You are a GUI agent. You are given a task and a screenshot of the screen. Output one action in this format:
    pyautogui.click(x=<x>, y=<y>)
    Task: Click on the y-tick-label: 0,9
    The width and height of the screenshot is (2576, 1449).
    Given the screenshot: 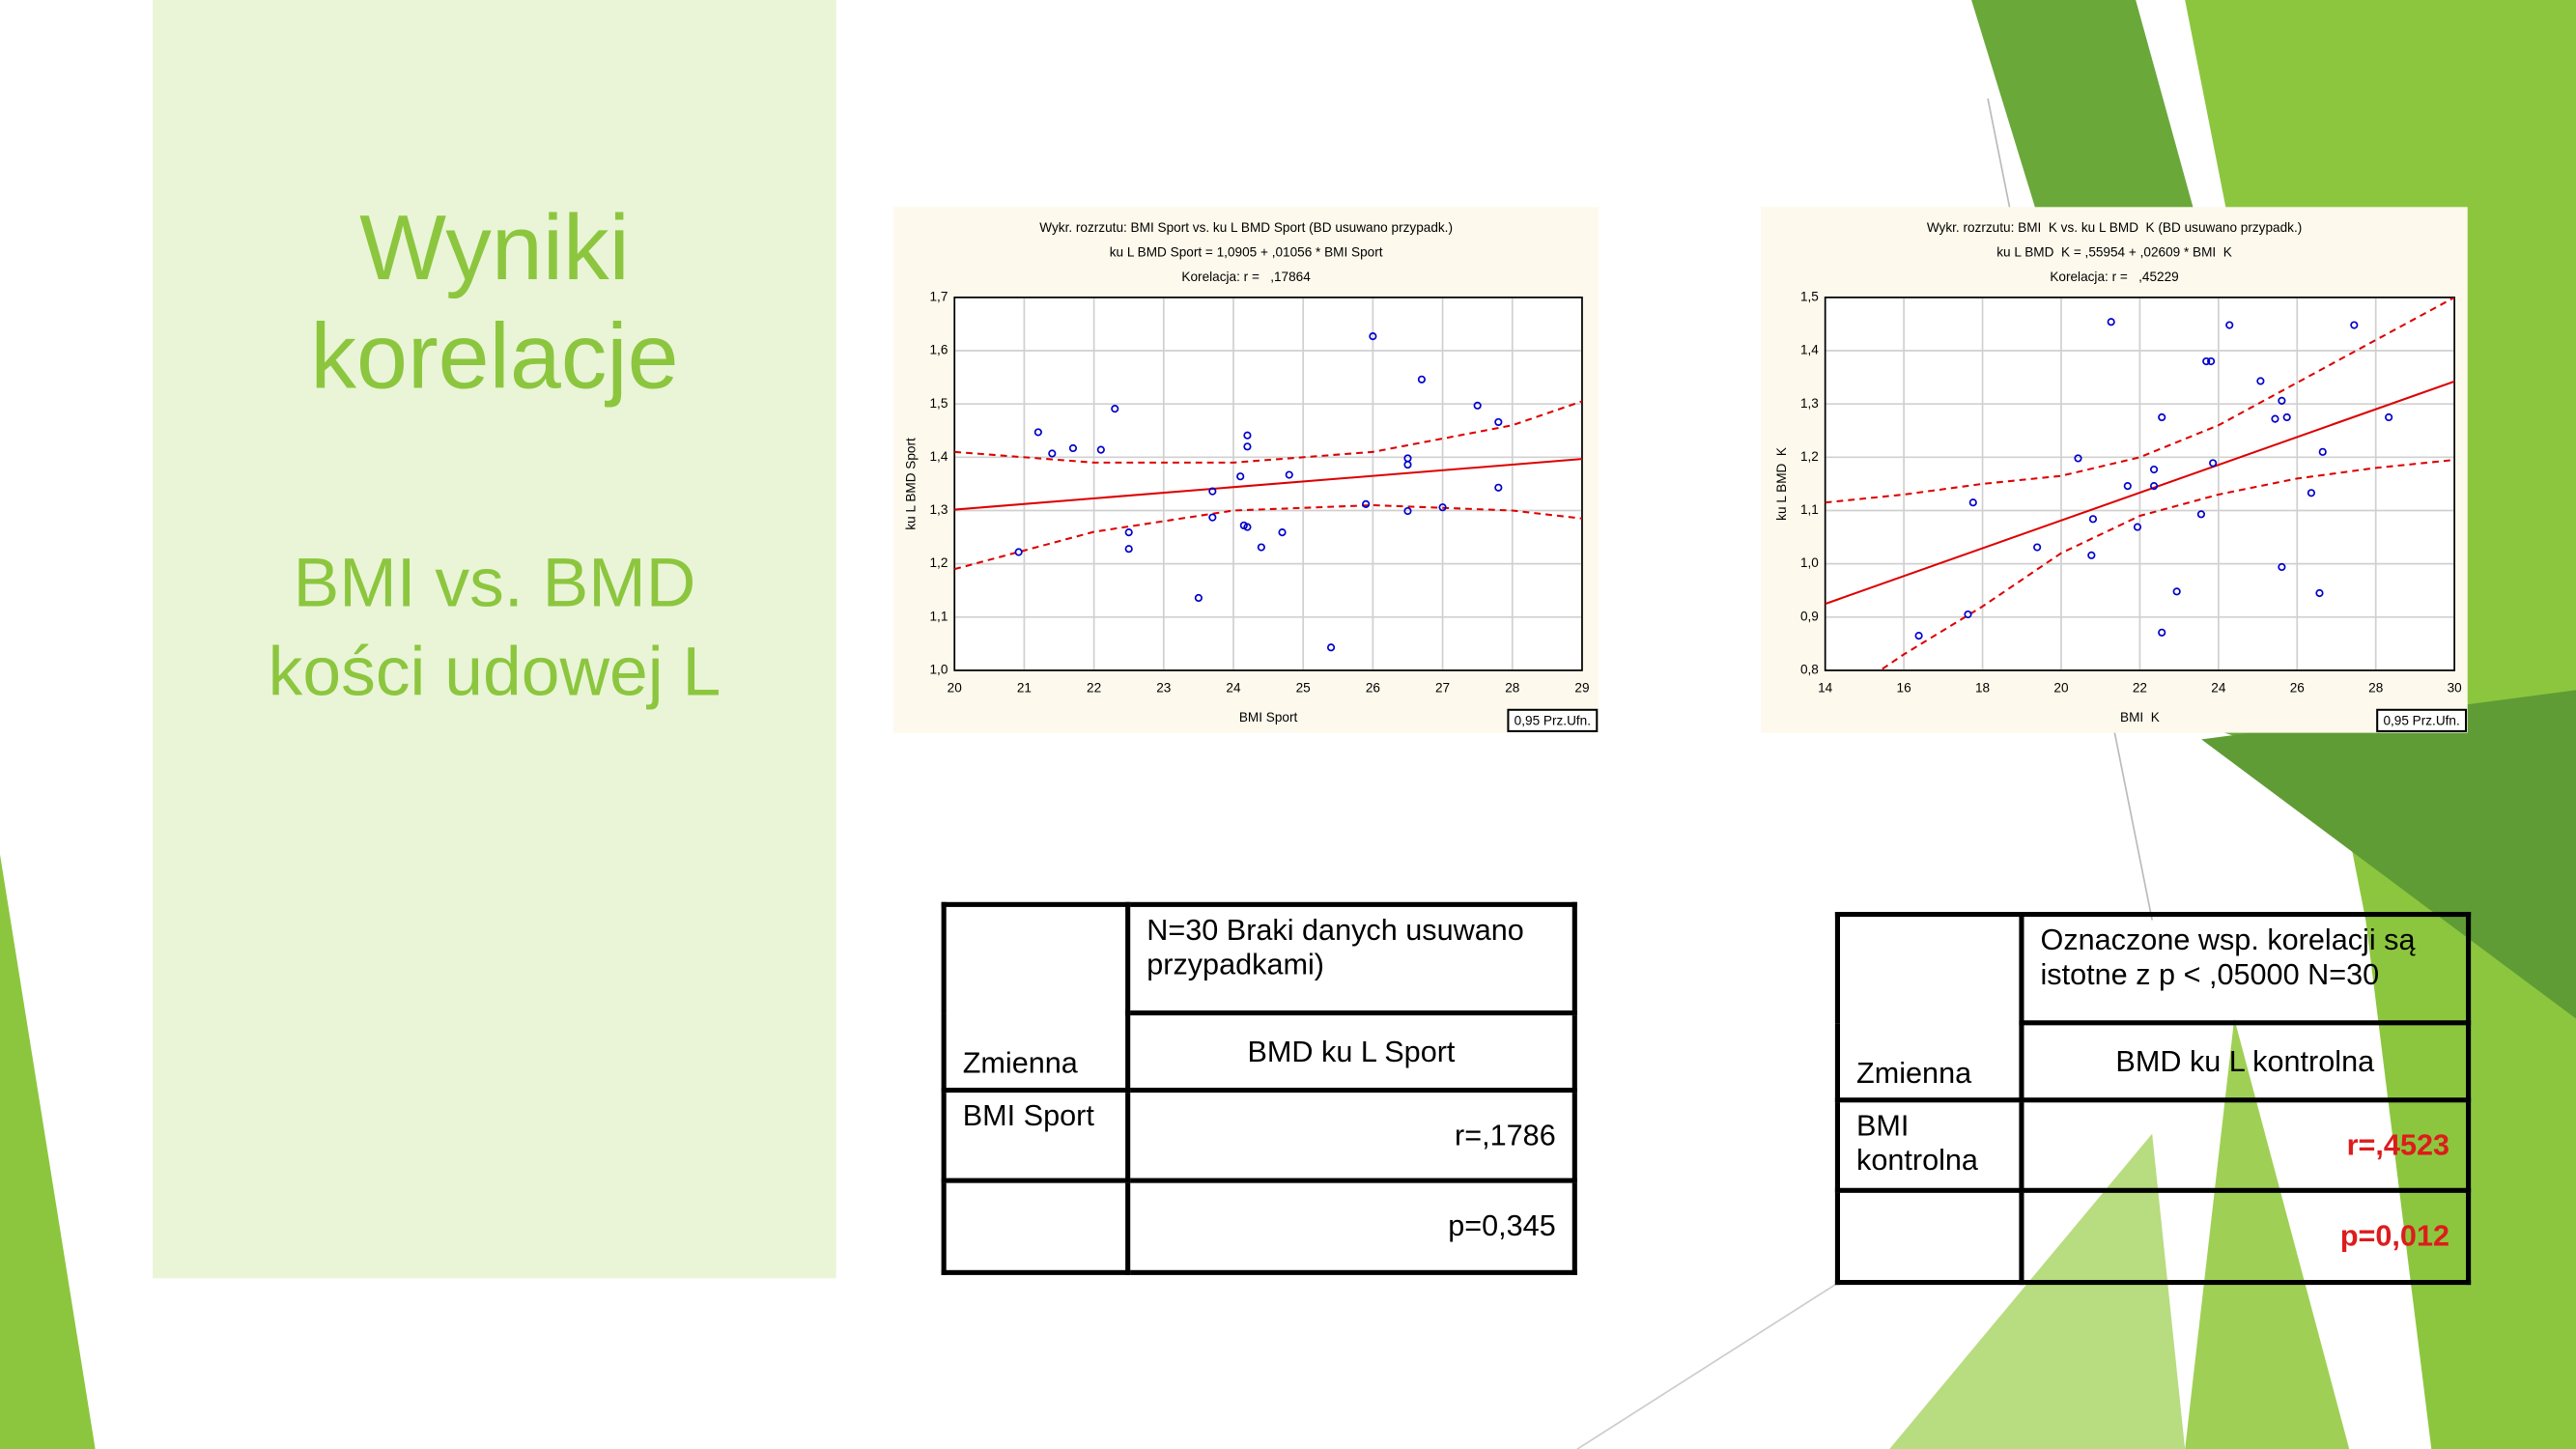 What is the action you would take?
    pyautogui.click(x=1809, y=616)
    